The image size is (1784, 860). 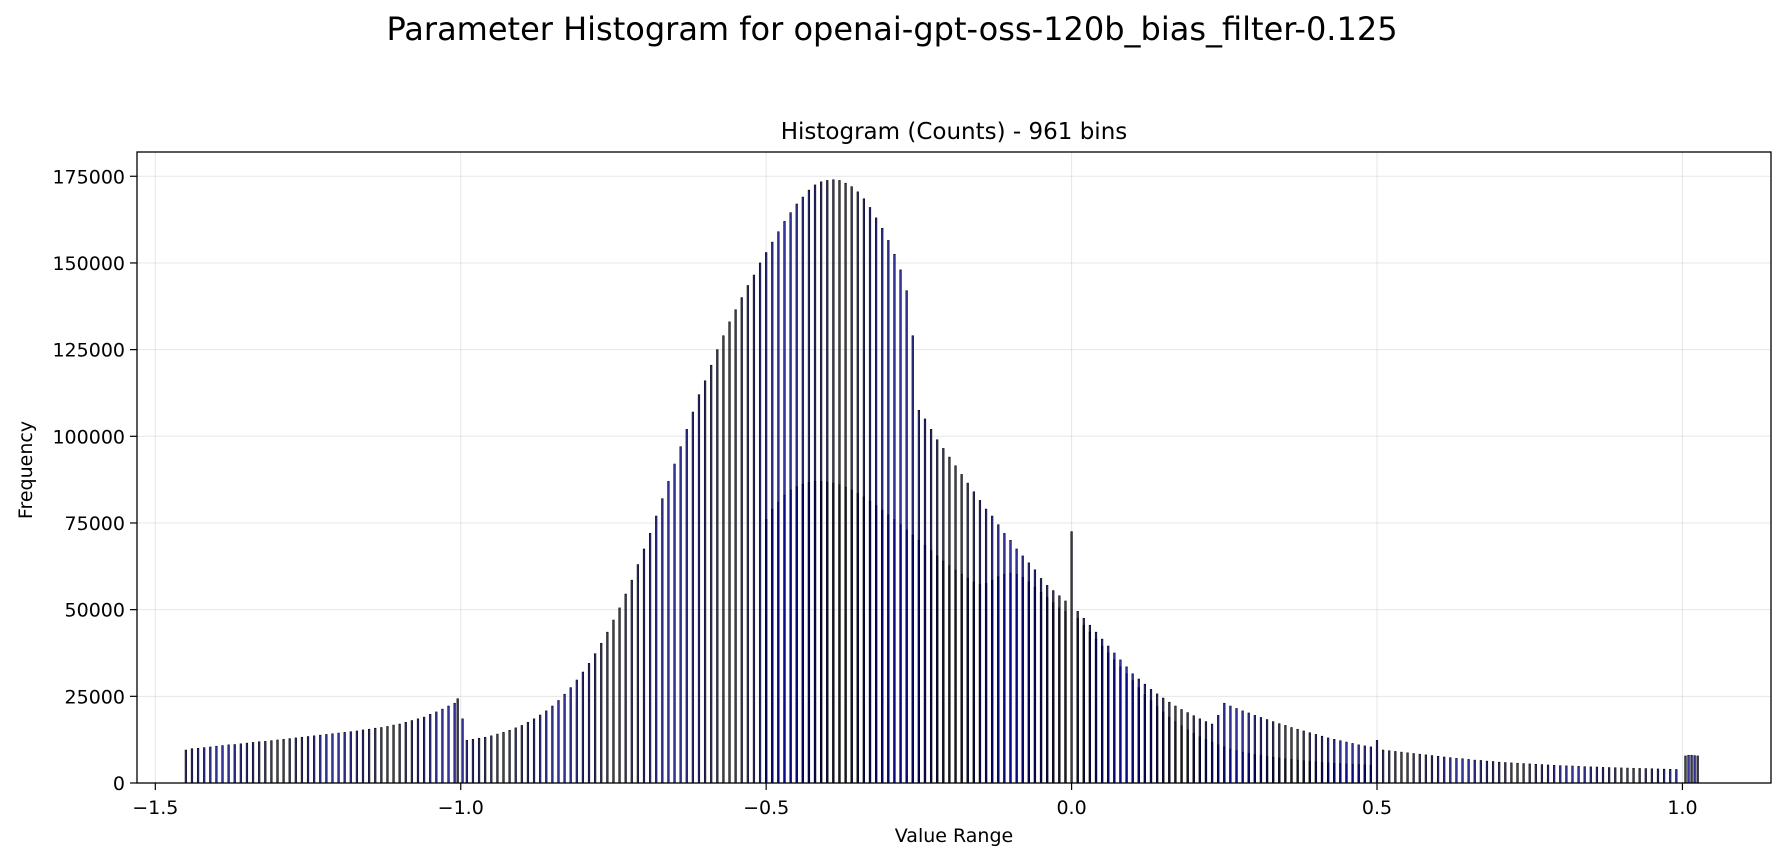 I want to click on y-tick-label: 25000, so click(x=95, y=697).